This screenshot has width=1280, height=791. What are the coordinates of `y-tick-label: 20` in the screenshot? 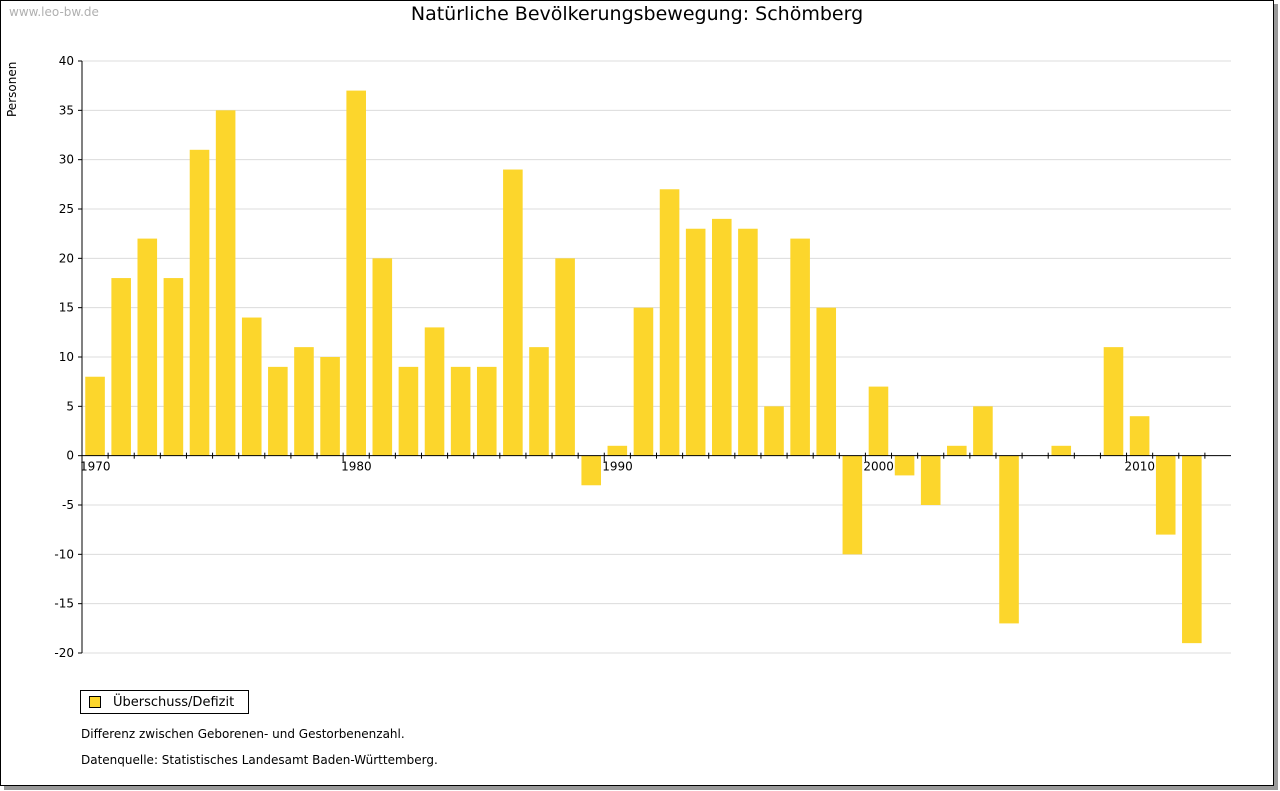 It's located at (66, 258).